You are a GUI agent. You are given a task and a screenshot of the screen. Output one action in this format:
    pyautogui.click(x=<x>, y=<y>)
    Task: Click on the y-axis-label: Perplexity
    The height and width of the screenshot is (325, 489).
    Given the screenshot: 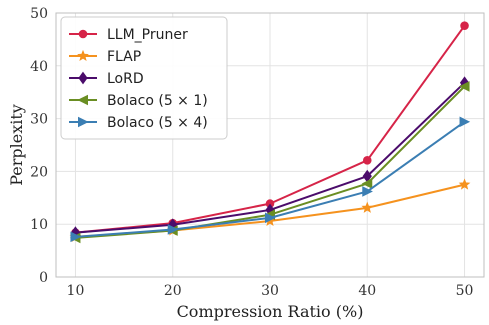 What is the action you would take?
    pyautogui.click(x=16, y=145)
    